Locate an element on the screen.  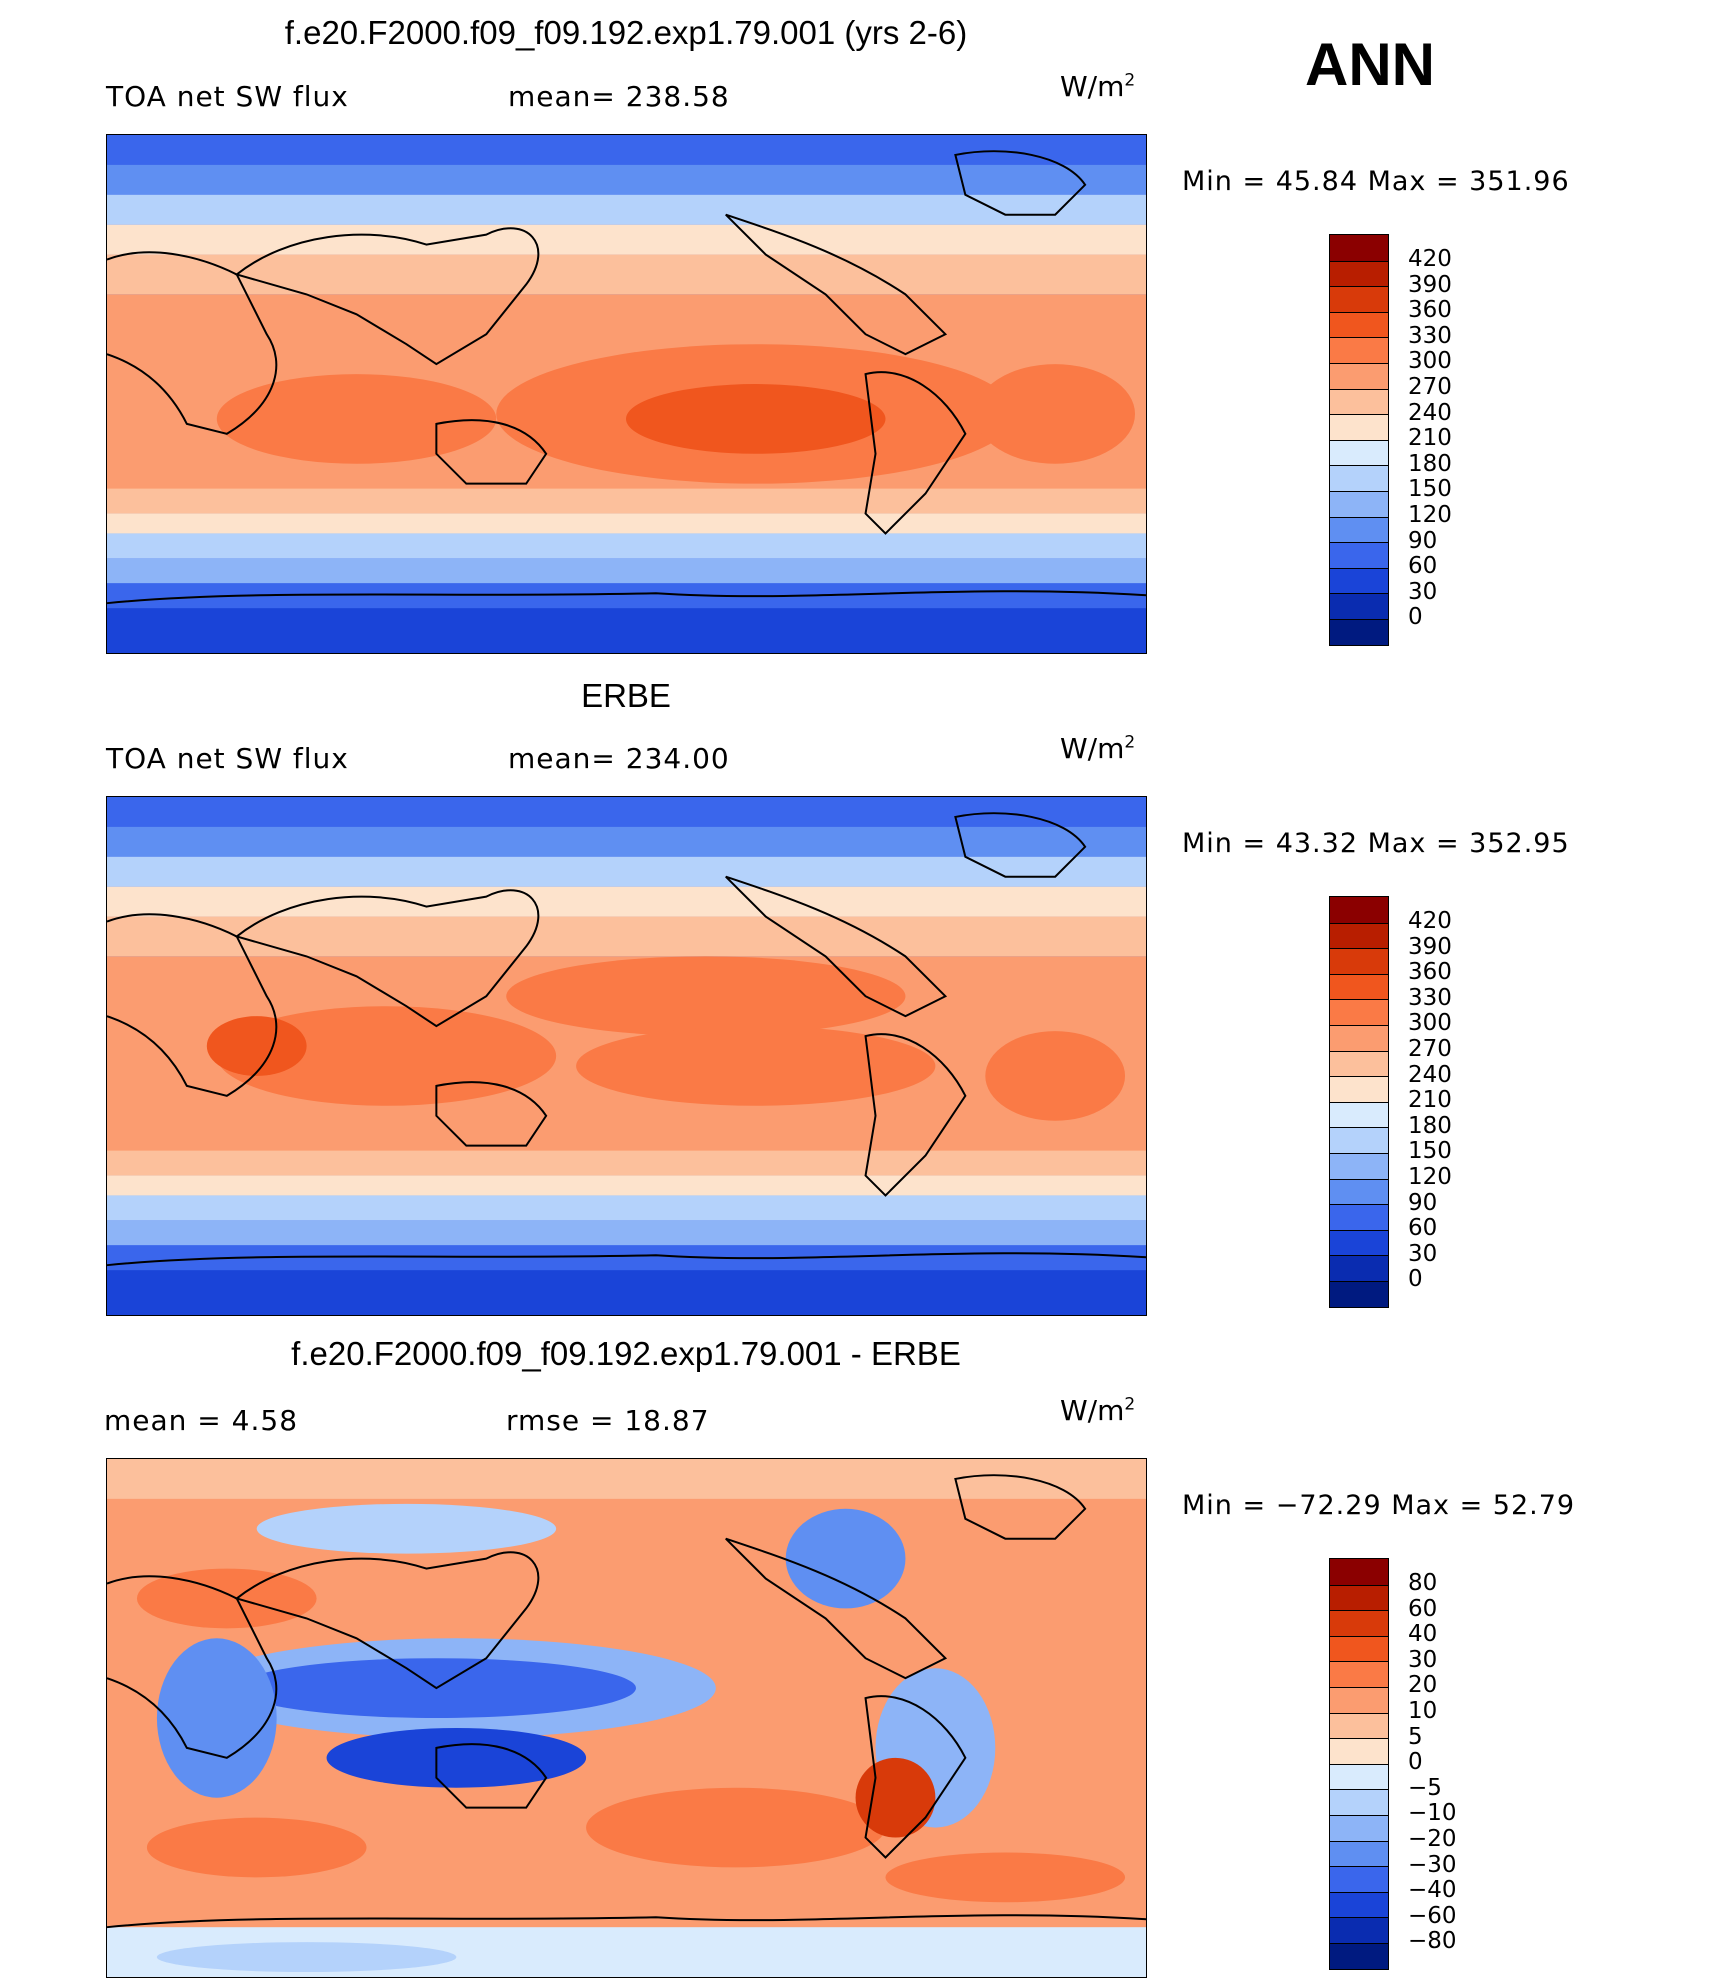
panel-3-rmse-label: rmse = 18.87 is located at coordinates (608, 1420).